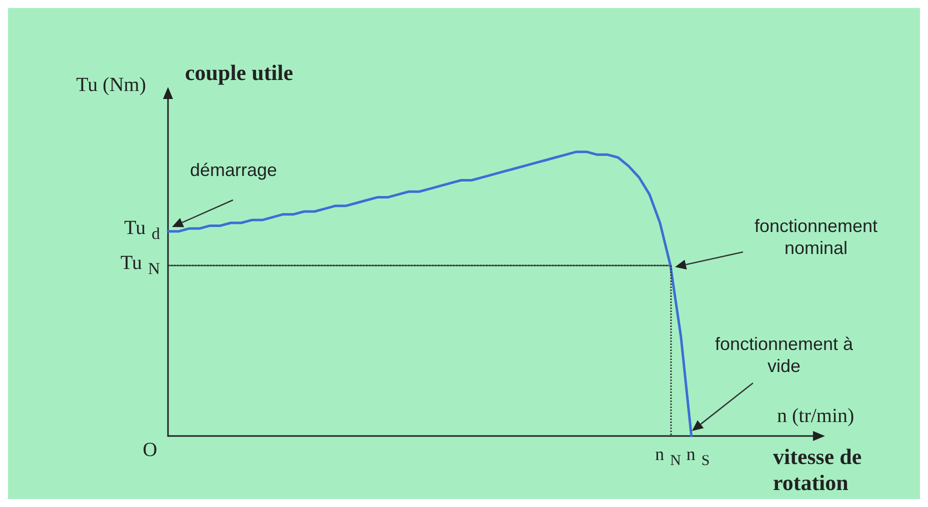 This screenshot has width=928, height=507. I want to click on text: vitesse de rotation, so click(818, 470).